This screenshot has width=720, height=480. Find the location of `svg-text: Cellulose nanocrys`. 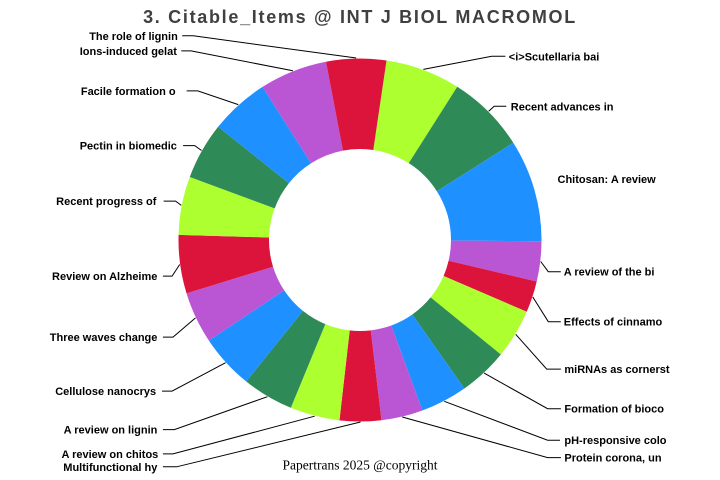

svg-text: Cellulose nanocrys is located at coordinates (105, 392).